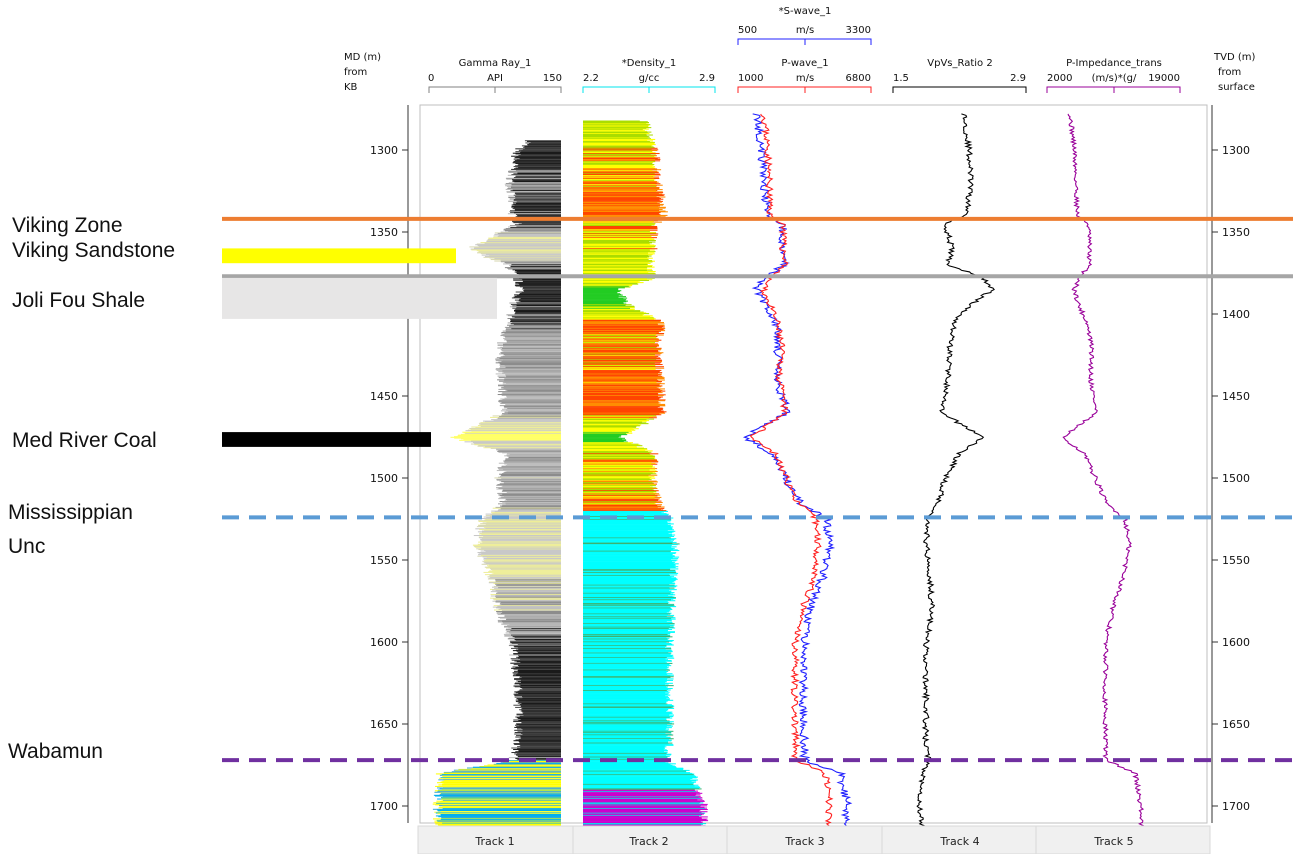  Describe the element at coordinates (959, 841) in the screenshot. I see `track-4-tab: Track 4` at that location.